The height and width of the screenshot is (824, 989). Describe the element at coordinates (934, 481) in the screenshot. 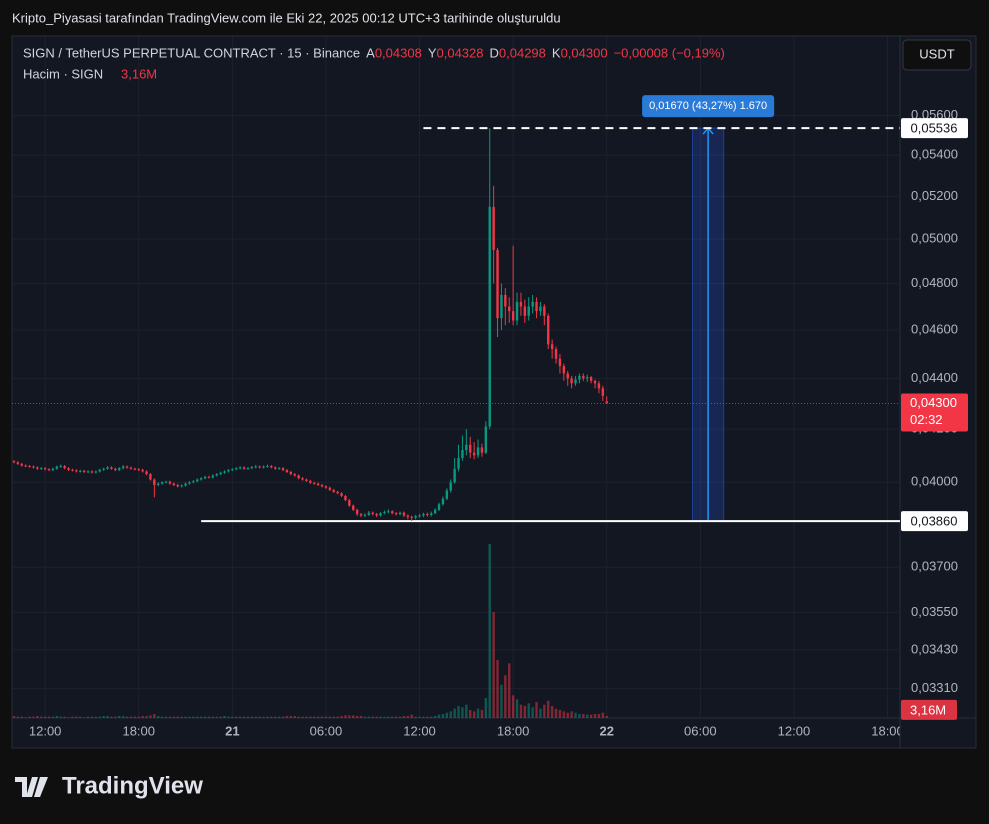

I see `y-tick-label: 0,04000` at that location.